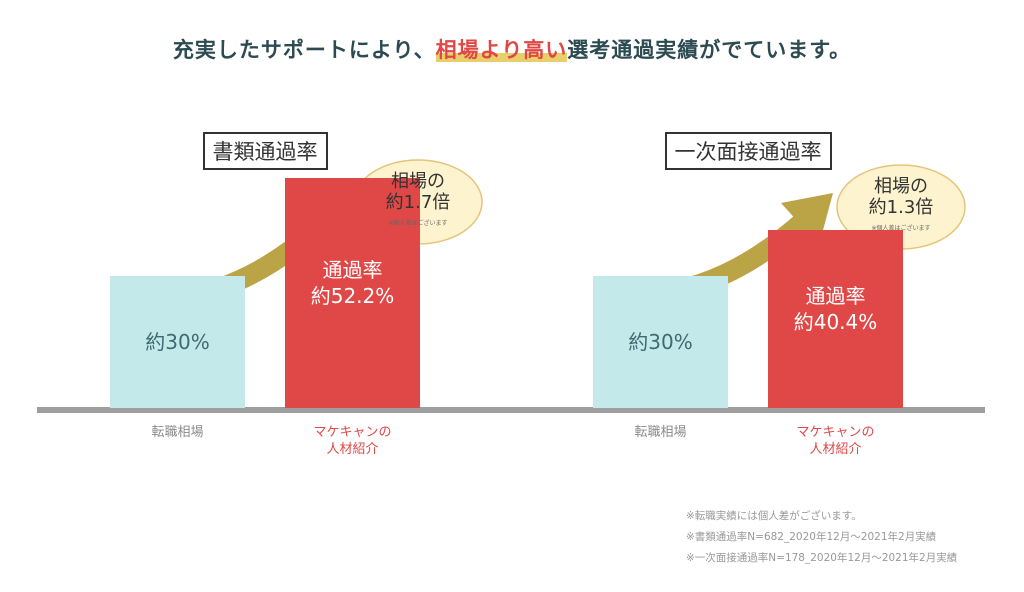  Describe the element at coordinates (304, 50) in the screenshot. I see `headline-part: 充実したサポートにより、` at that location.